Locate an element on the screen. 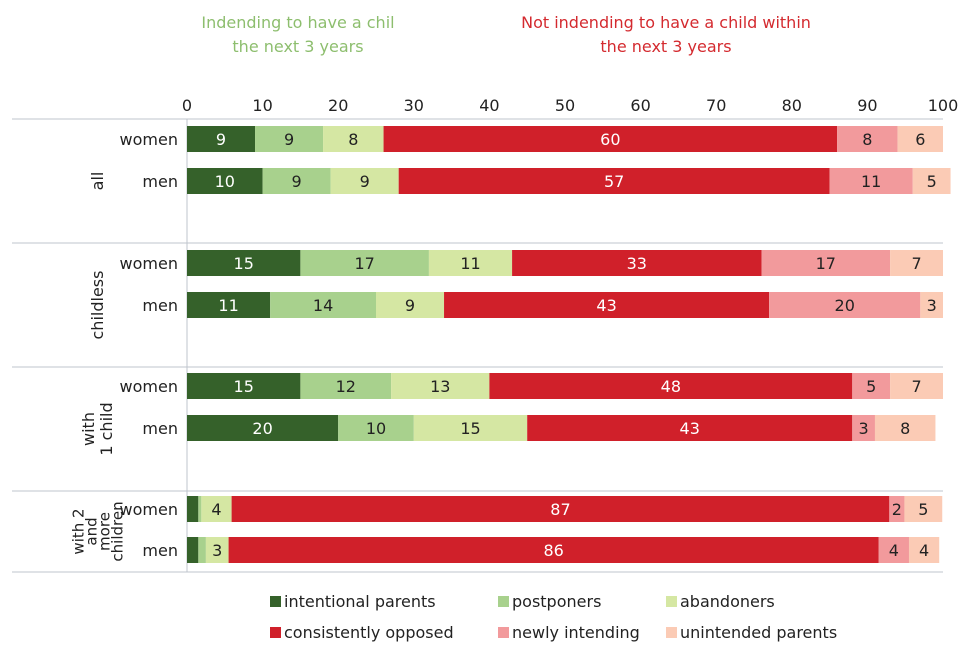  bar-value-label: 2 is located at coordinates (897, 509).